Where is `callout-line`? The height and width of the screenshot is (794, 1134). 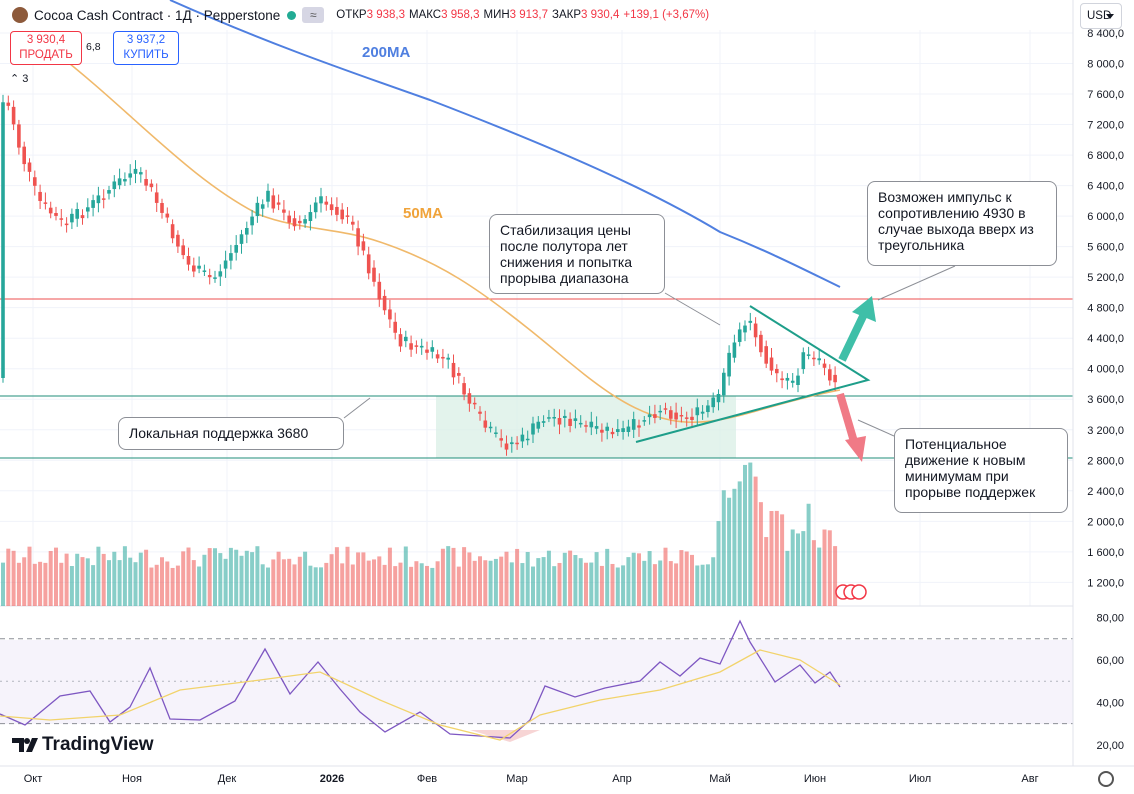 callout-line is located at coordinates (357, 408).